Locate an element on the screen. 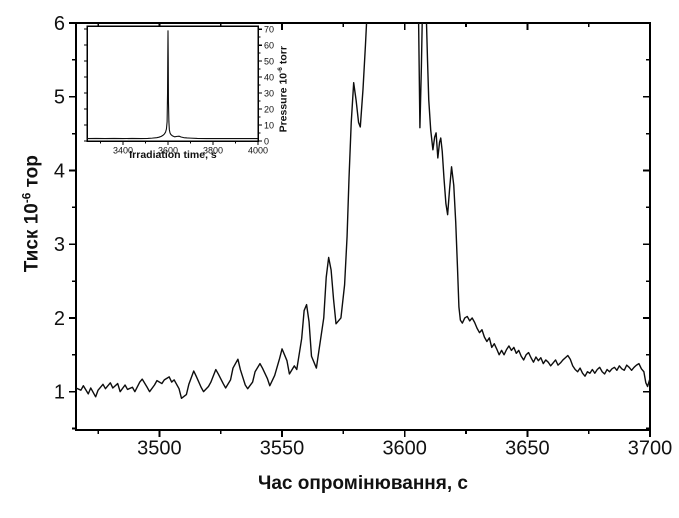  inset-y-tick-label: 30 is located at coordinates (269, 94).